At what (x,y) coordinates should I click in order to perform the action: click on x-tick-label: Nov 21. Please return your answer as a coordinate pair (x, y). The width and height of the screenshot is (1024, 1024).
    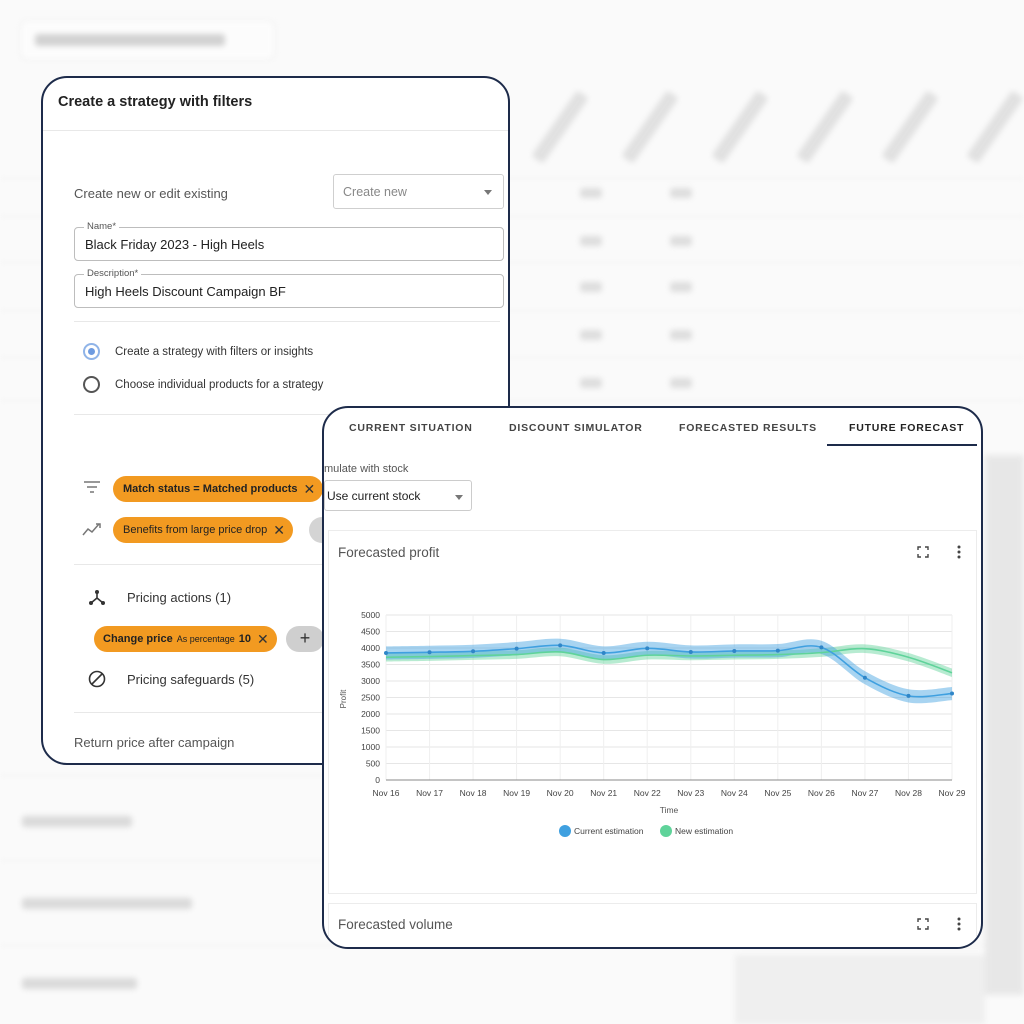
    Looking at the image, I should click on (603, 793).